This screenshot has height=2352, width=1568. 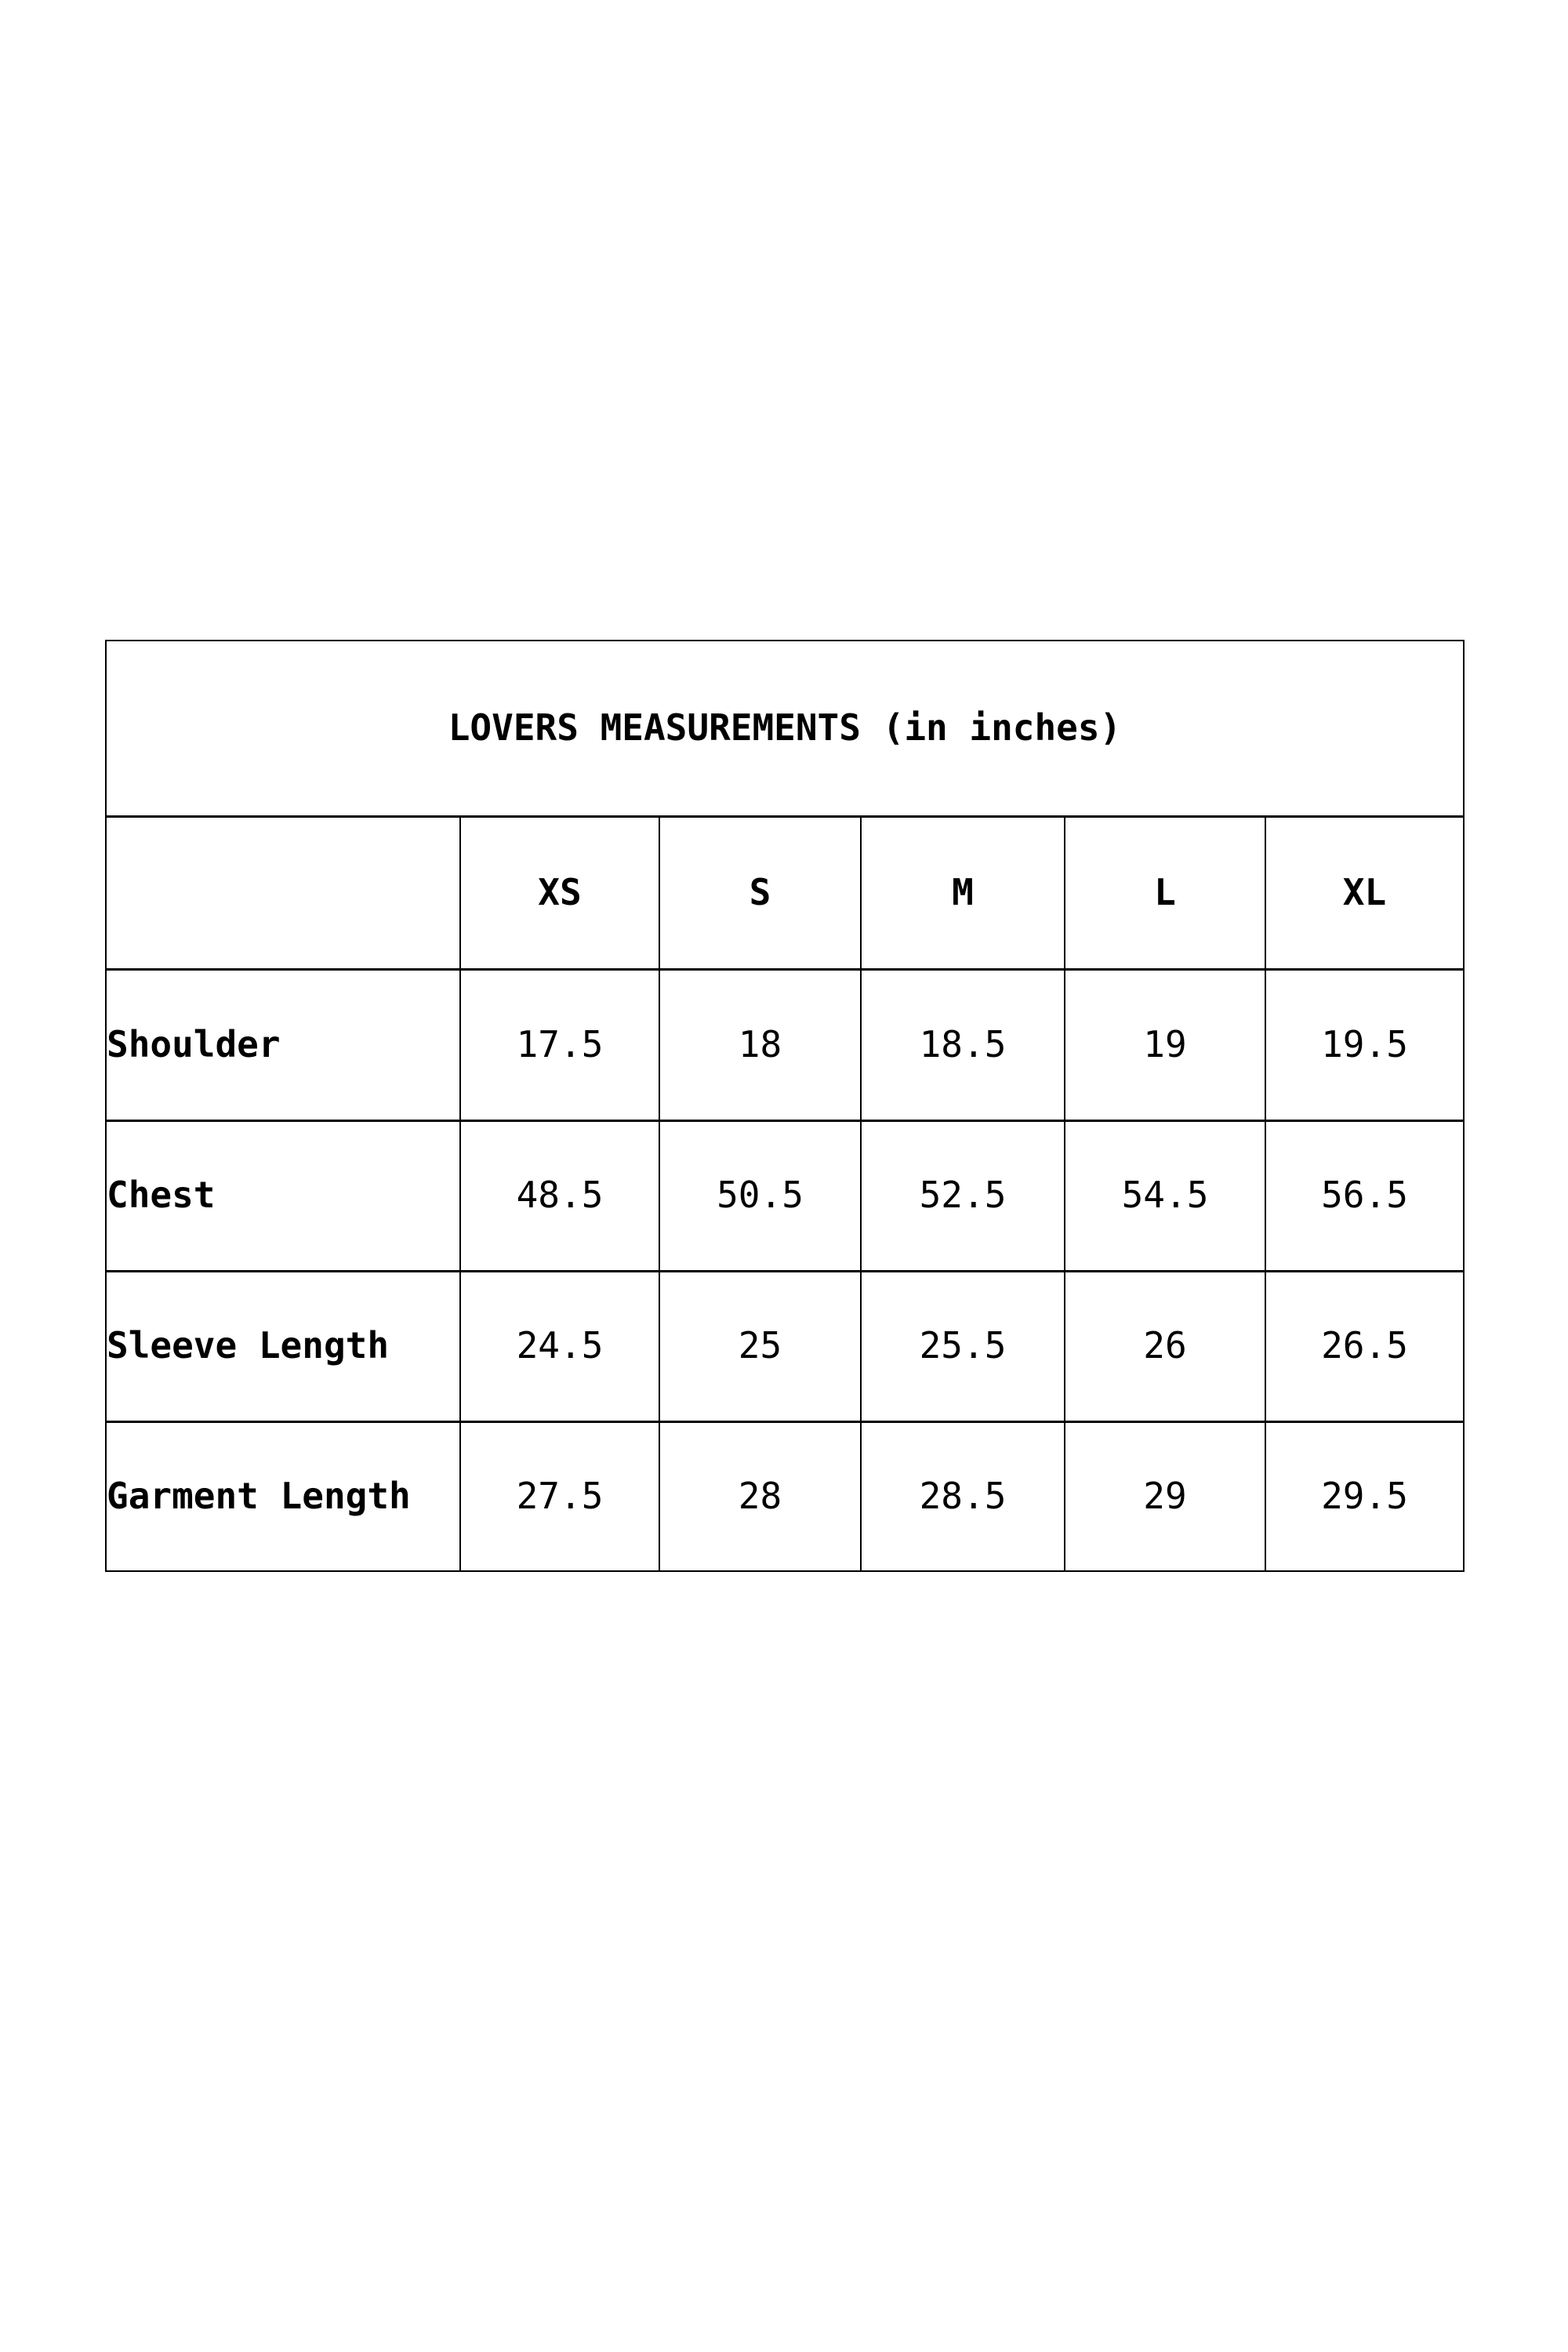 What do you see at coordinates (1365, 1496) in the screenshot?
I see `measurement-value: 29.5` at bounding box center [1365, 1496].